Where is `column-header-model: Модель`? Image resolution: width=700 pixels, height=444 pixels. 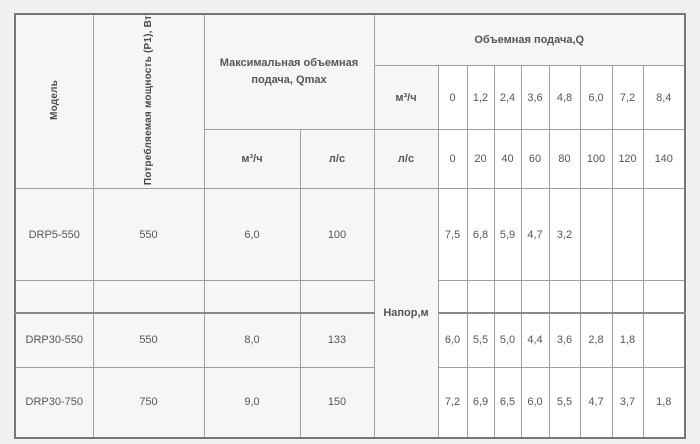
column-header-model: Модель is located at coordinates (54, 101).